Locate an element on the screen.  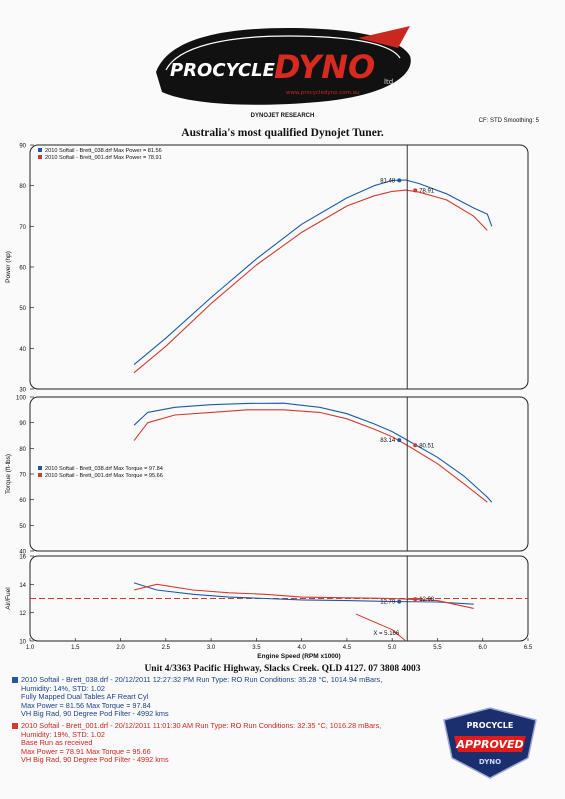
panel-0-ytick-label-5: 80 is located at coordinates (22, 187).